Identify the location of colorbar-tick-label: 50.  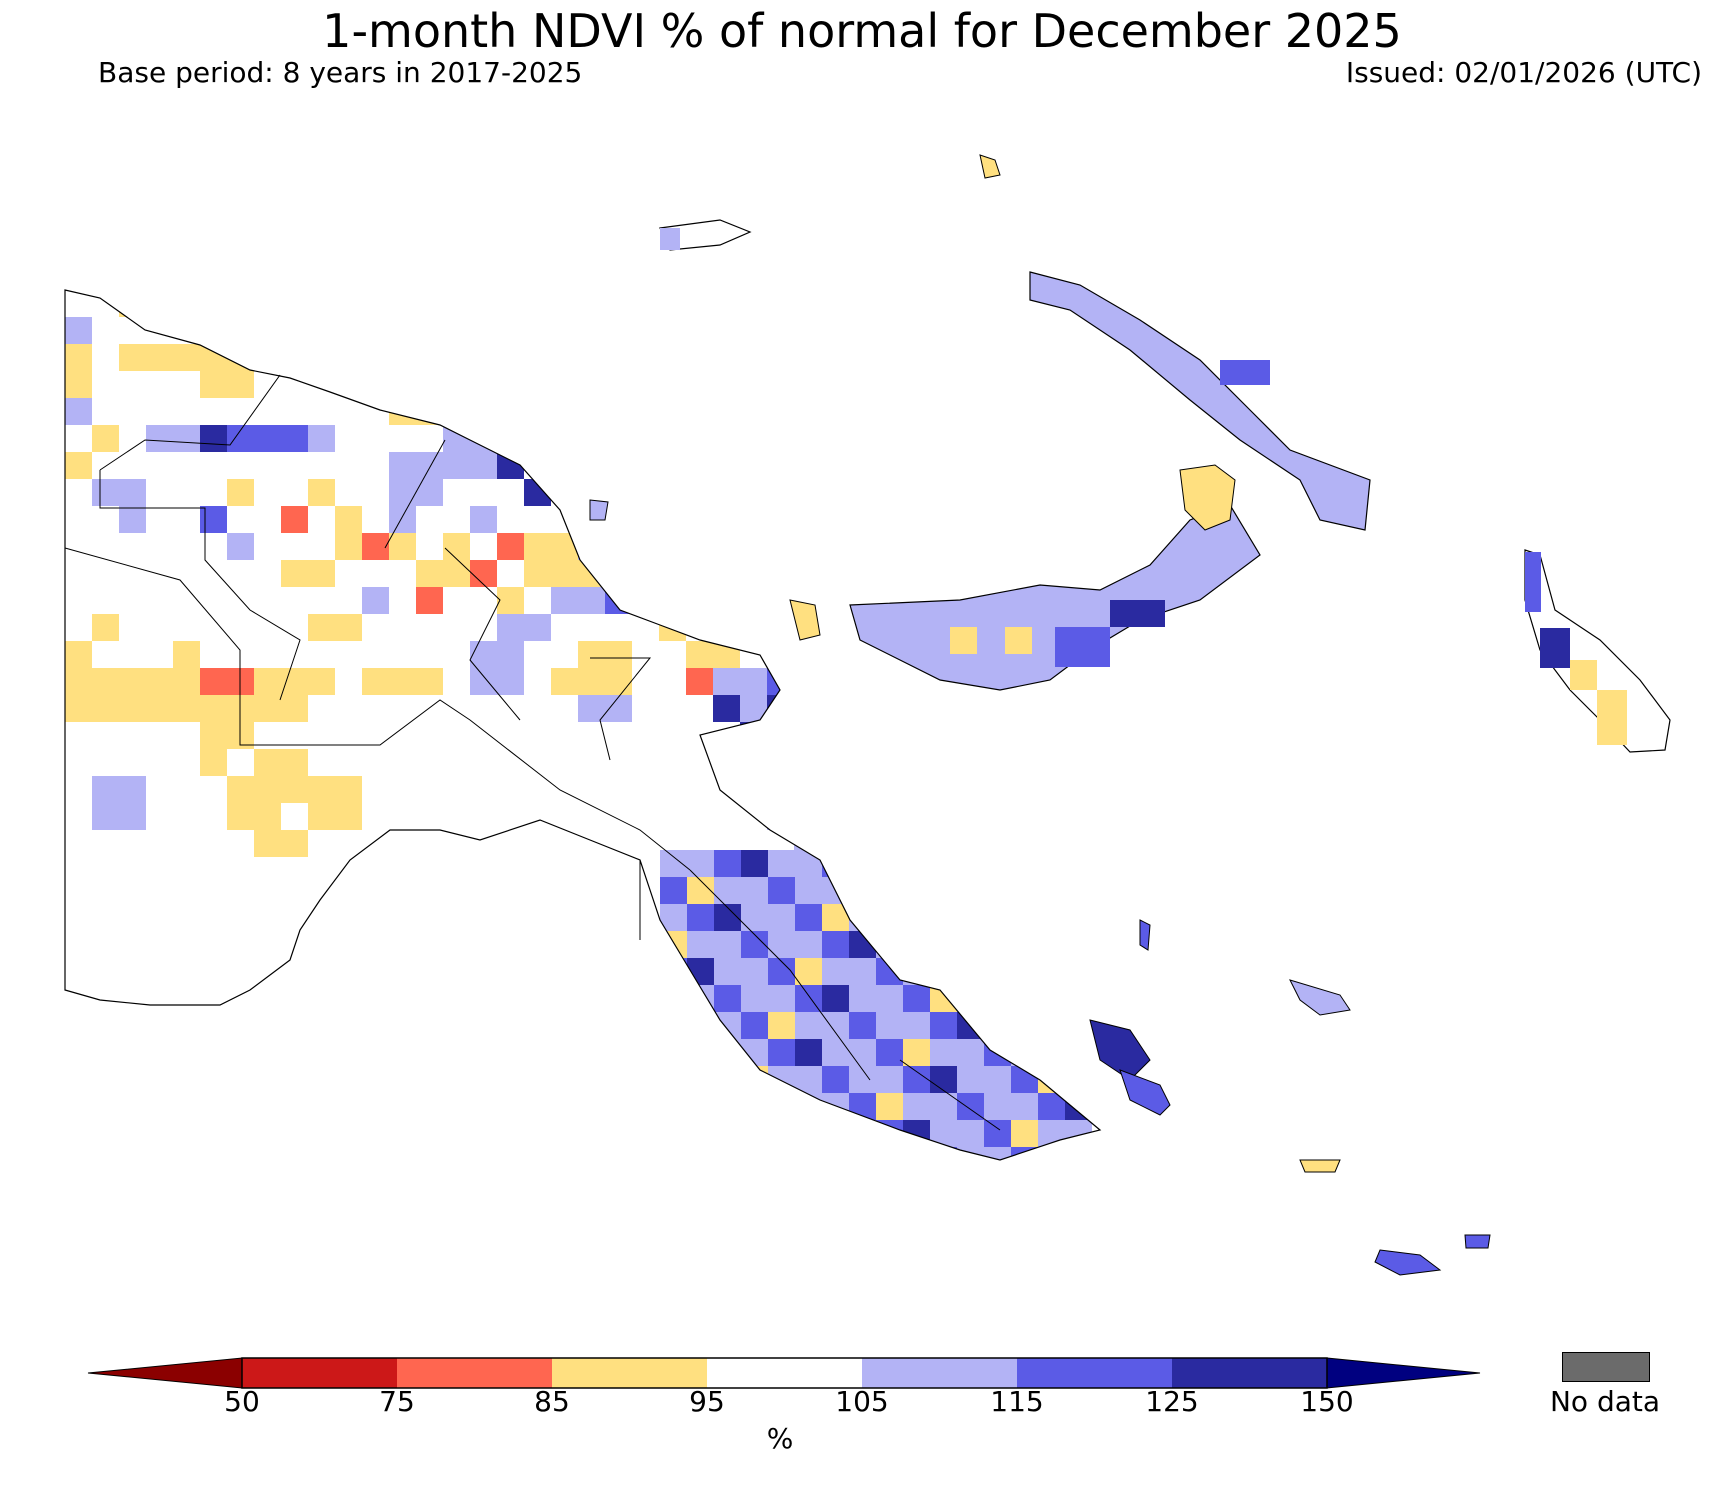
(242, 1401).